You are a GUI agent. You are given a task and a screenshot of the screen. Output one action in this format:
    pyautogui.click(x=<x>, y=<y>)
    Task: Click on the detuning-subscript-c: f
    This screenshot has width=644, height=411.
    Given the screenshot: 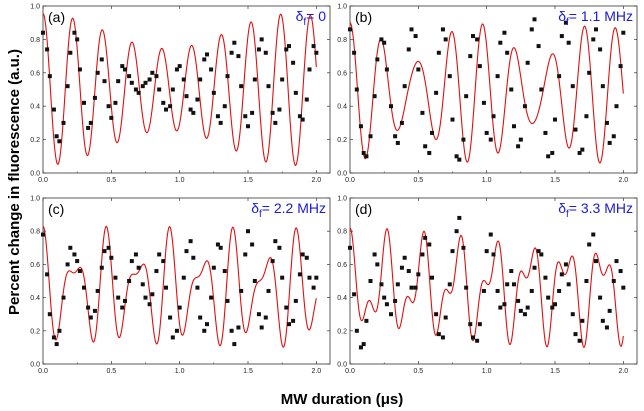 What is the action you would take?
    pyautogui.click(x=260, y=214)
    